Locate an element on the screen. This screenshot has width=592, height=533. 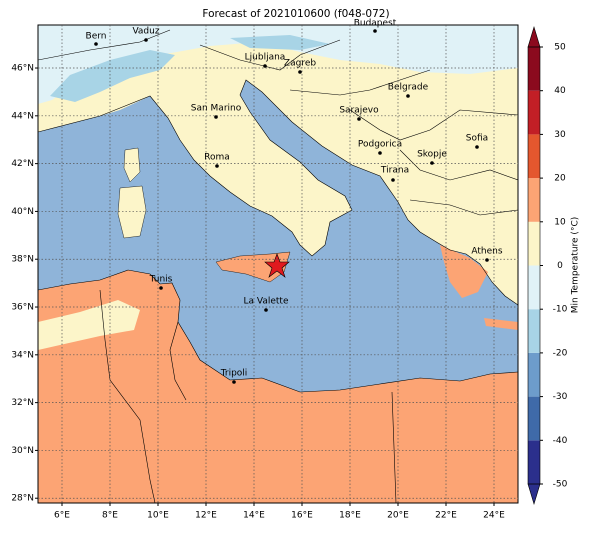
lat-tick-label: 34°N is located at coordinates (22, 355).